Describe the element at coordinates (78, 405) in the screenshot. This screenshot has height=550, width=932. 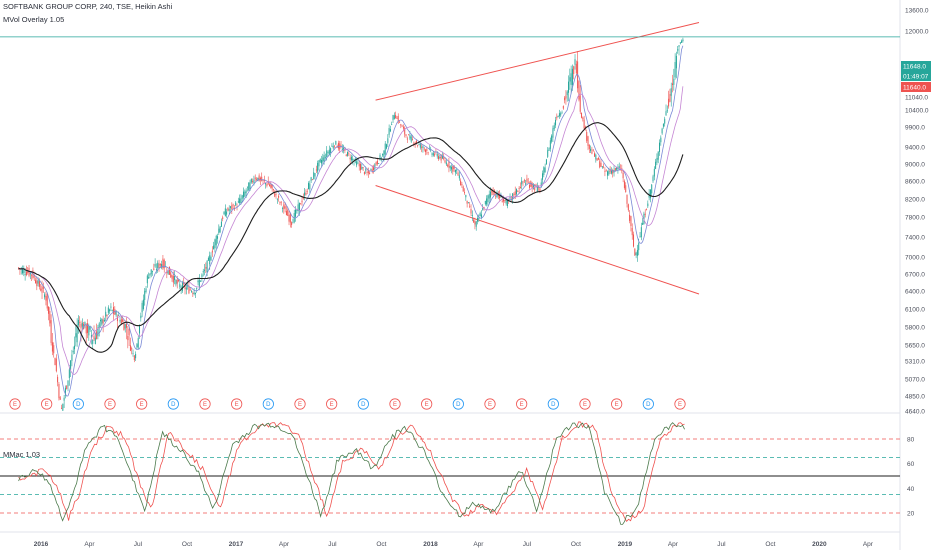
I see `event-marker-label: D` at that location.